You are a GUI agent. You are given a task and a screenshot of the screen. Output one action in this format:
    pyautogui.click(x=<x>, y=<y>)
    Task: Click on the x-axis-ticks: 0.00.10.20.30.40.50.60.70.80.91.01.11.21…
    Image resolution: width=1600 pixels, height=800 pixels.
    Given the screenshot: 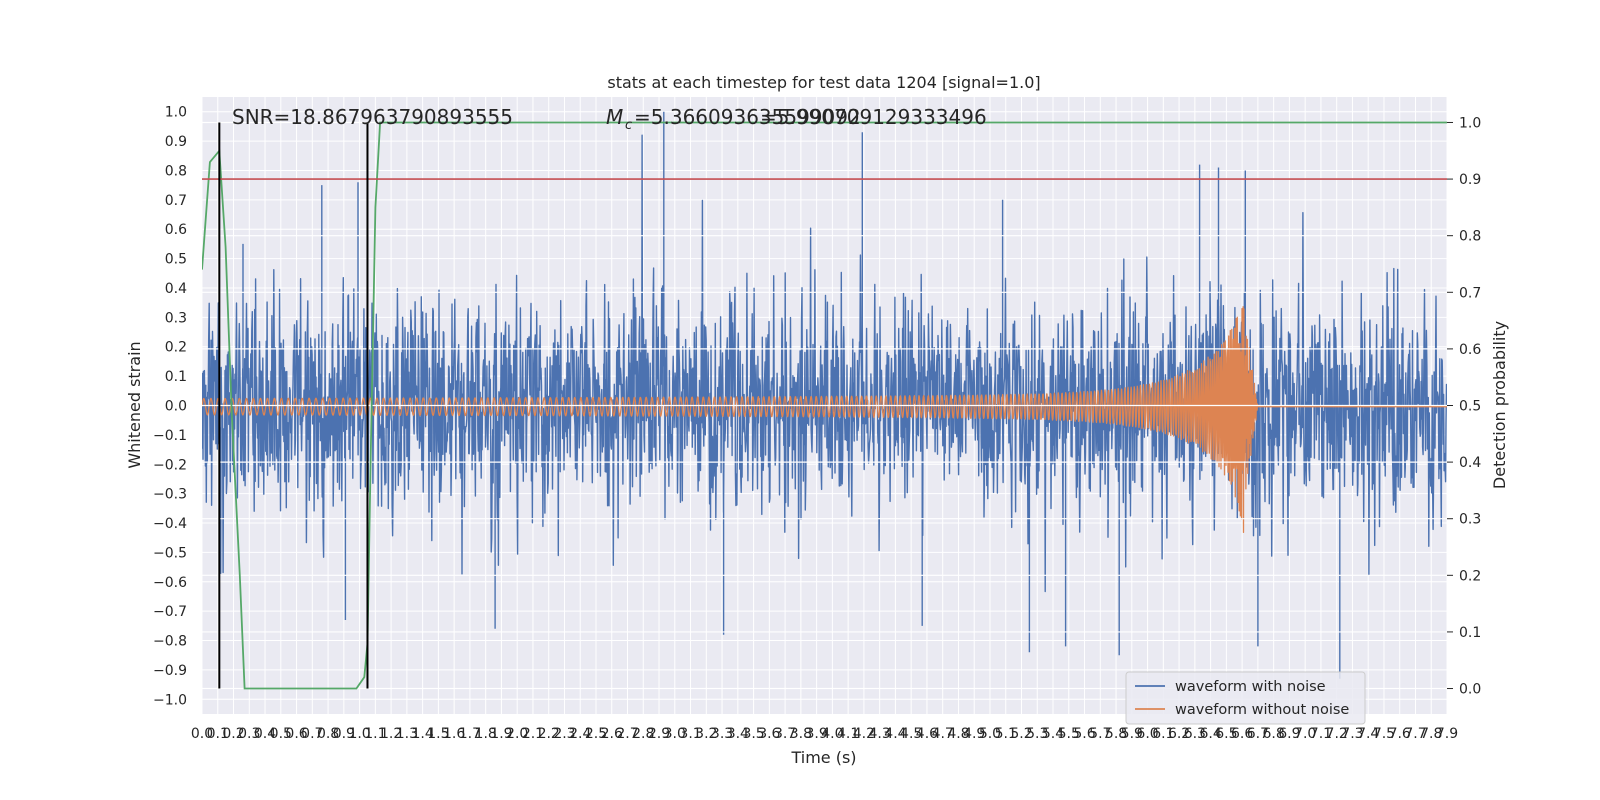 What is the action you would take?
    pyautogui.click(x=824, y=734)
    